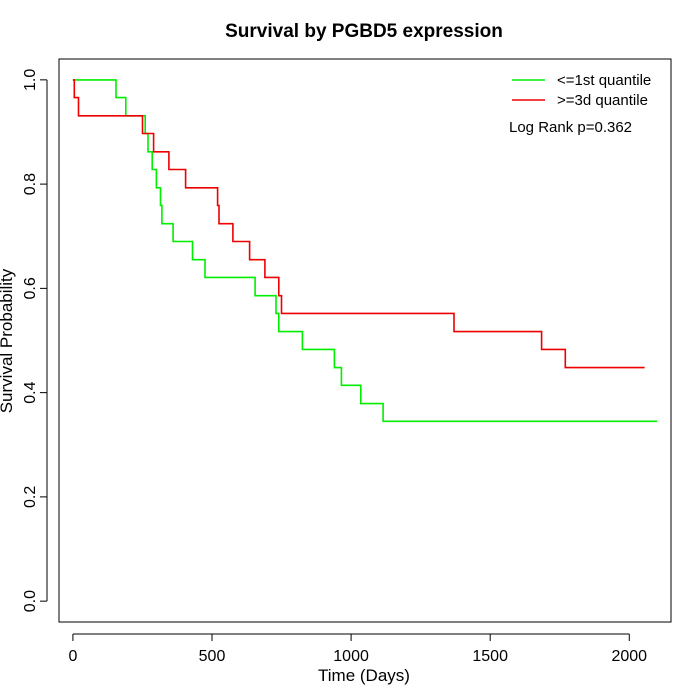  What do you see at coordinates (490, 656) in the screenshot?
I see `x-tick-label: 1500` at bounding box center [490, 656].